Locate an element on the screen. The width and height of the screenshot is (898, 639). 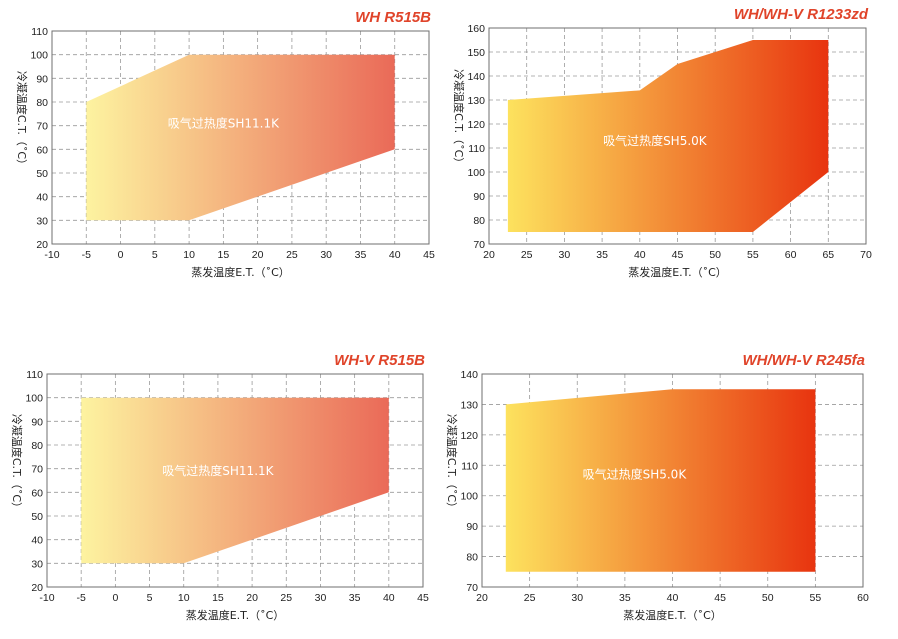
chart-title: WH R515B is located at coordinates (393, 17).